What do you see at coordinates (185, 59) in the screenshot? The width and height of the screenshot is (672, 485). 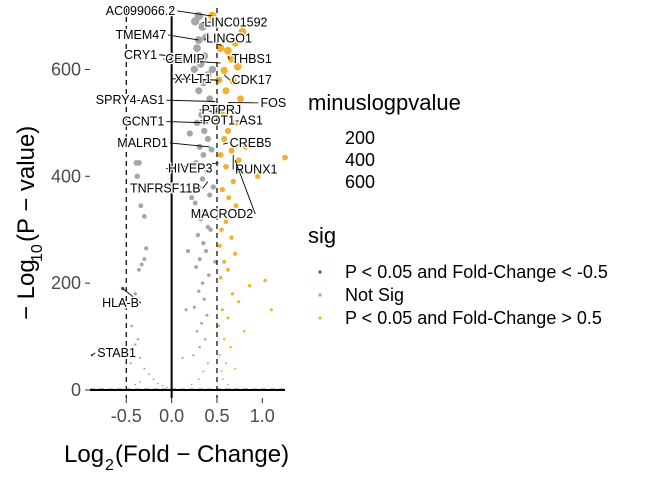 I see `gene-label: CEMIP` at bounding box center [185, 59].